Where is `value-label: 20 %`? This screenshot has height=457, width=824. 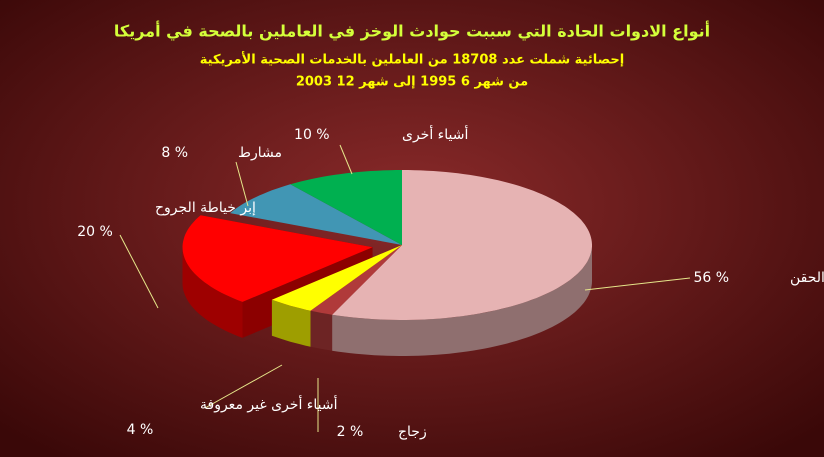 value-label: 20 % is located at coordinates (95, 232).